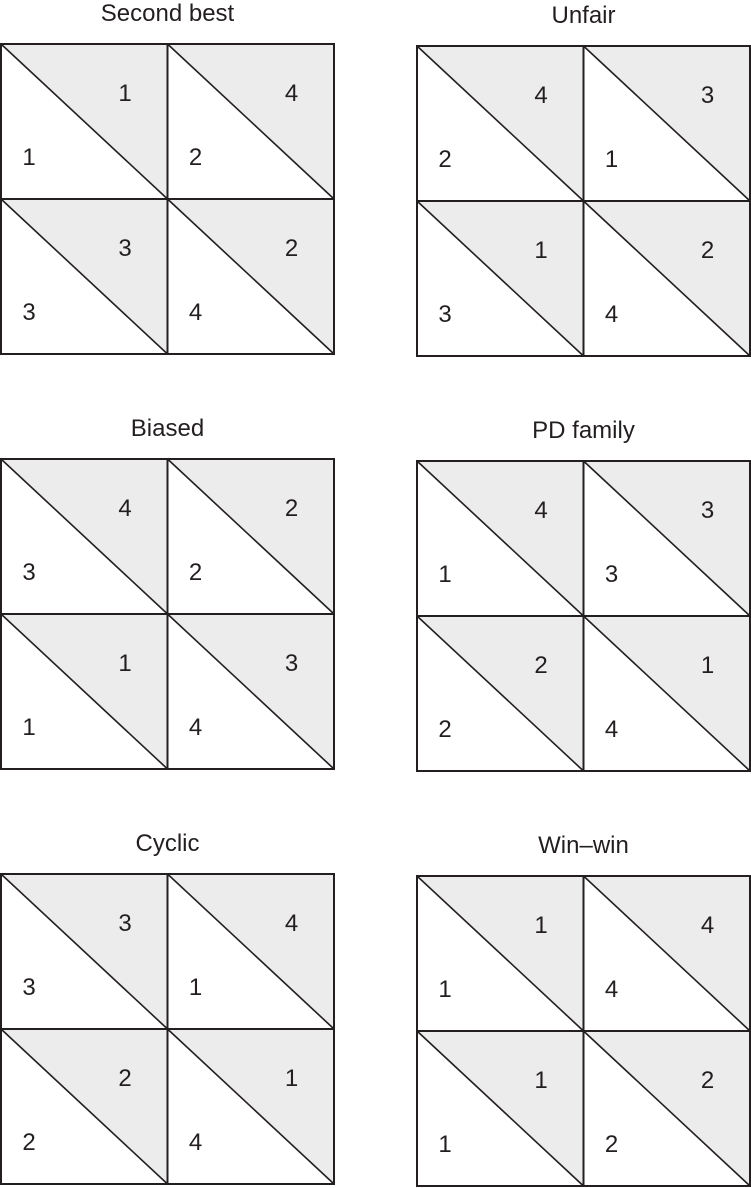 The image size is (751, 1188). Describe the element at coordinates (583, 430) in the screenshot. I see `panel-title: PD family` at that location.